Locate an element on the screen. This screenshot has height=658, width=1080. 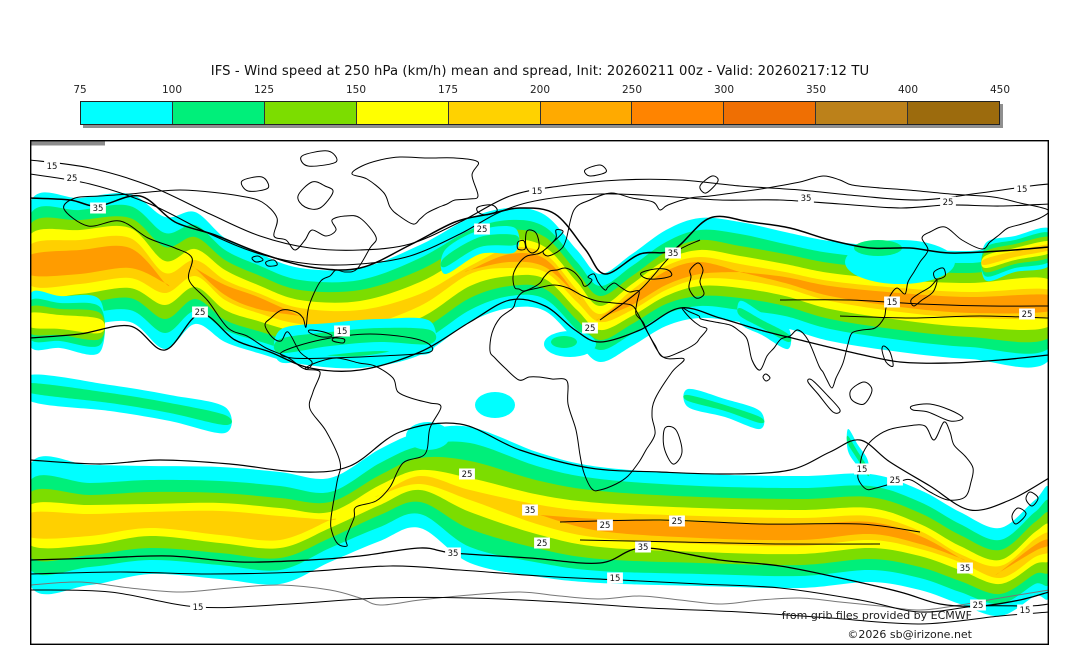
colorbar-tick-label: 450 is located at coordinates (1000, 90).